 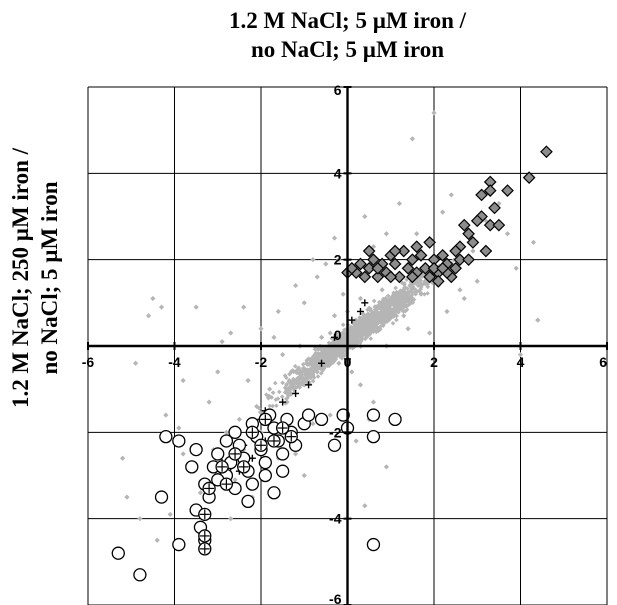 What do you see at coordinates (338, 173) in the screenshot?
I see `y-tick-label: 4` at bounding box center [338, 173].